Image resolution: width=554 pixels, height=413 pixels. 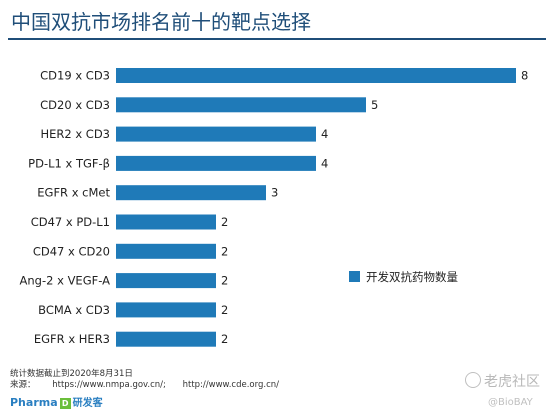 I want to click on watermark-handle: @BioBAY, so click(x=510, y=402).